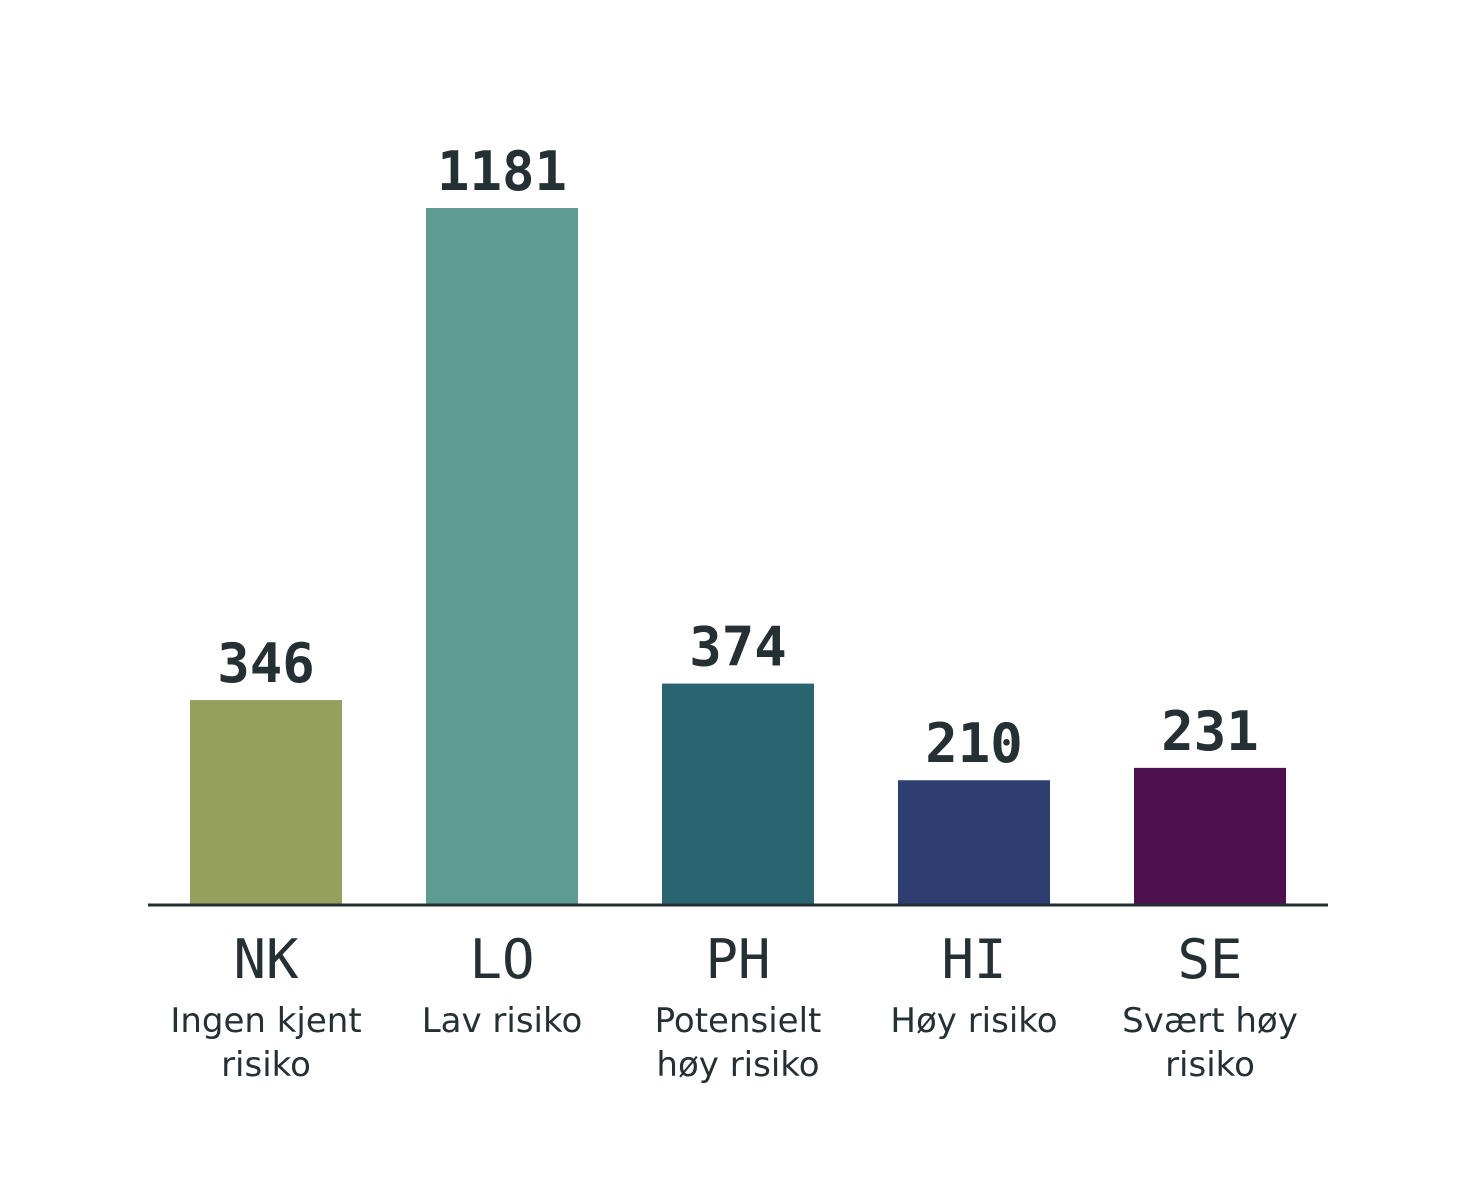 The height and width of the screenshot is (1182, 1477). What do you see at coordinates (737, 1065) in the screenshot?
I see `category-description: høy risiko` at bounding box center [737, 1065].